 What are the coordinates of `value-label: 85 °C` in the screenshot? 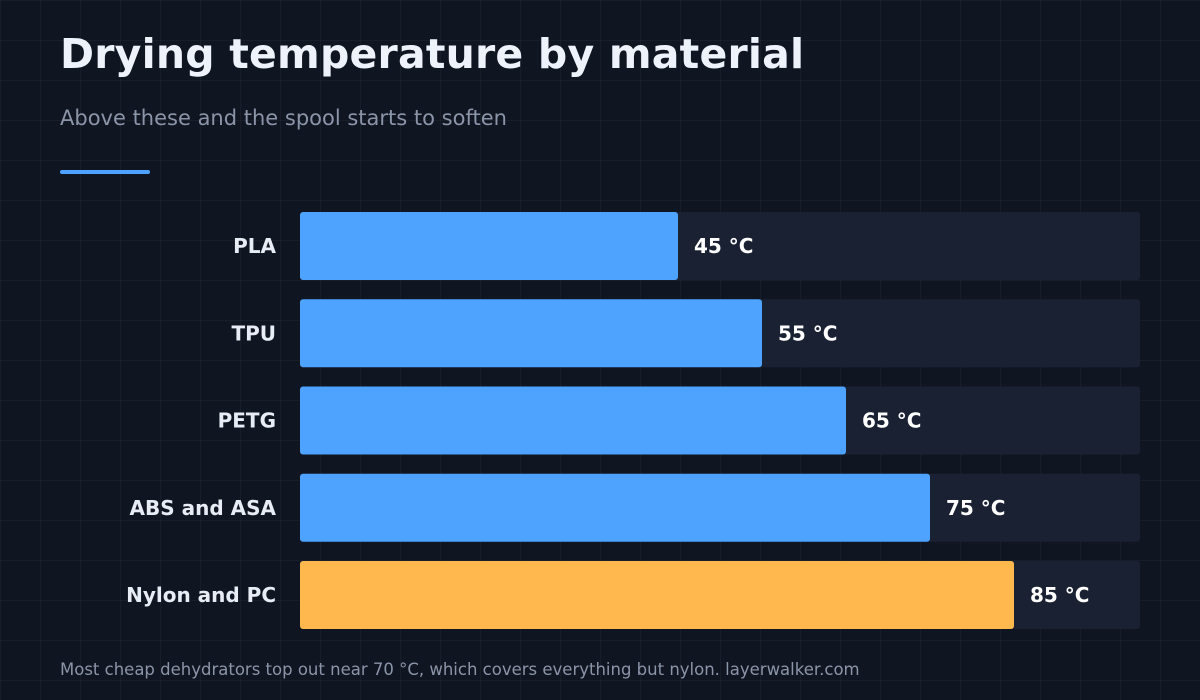 It's located at (1059, 595).